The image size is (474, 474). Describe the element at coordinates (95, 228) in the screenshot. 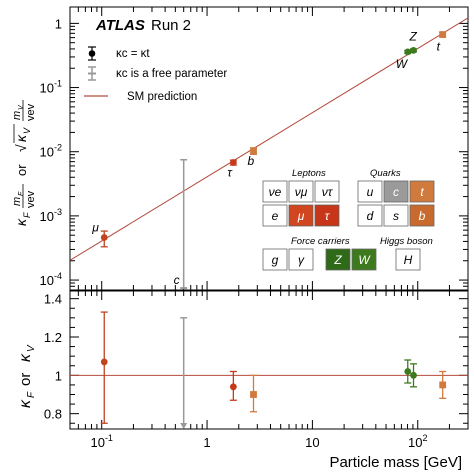

I see `point-label-μ: μ` at that location.